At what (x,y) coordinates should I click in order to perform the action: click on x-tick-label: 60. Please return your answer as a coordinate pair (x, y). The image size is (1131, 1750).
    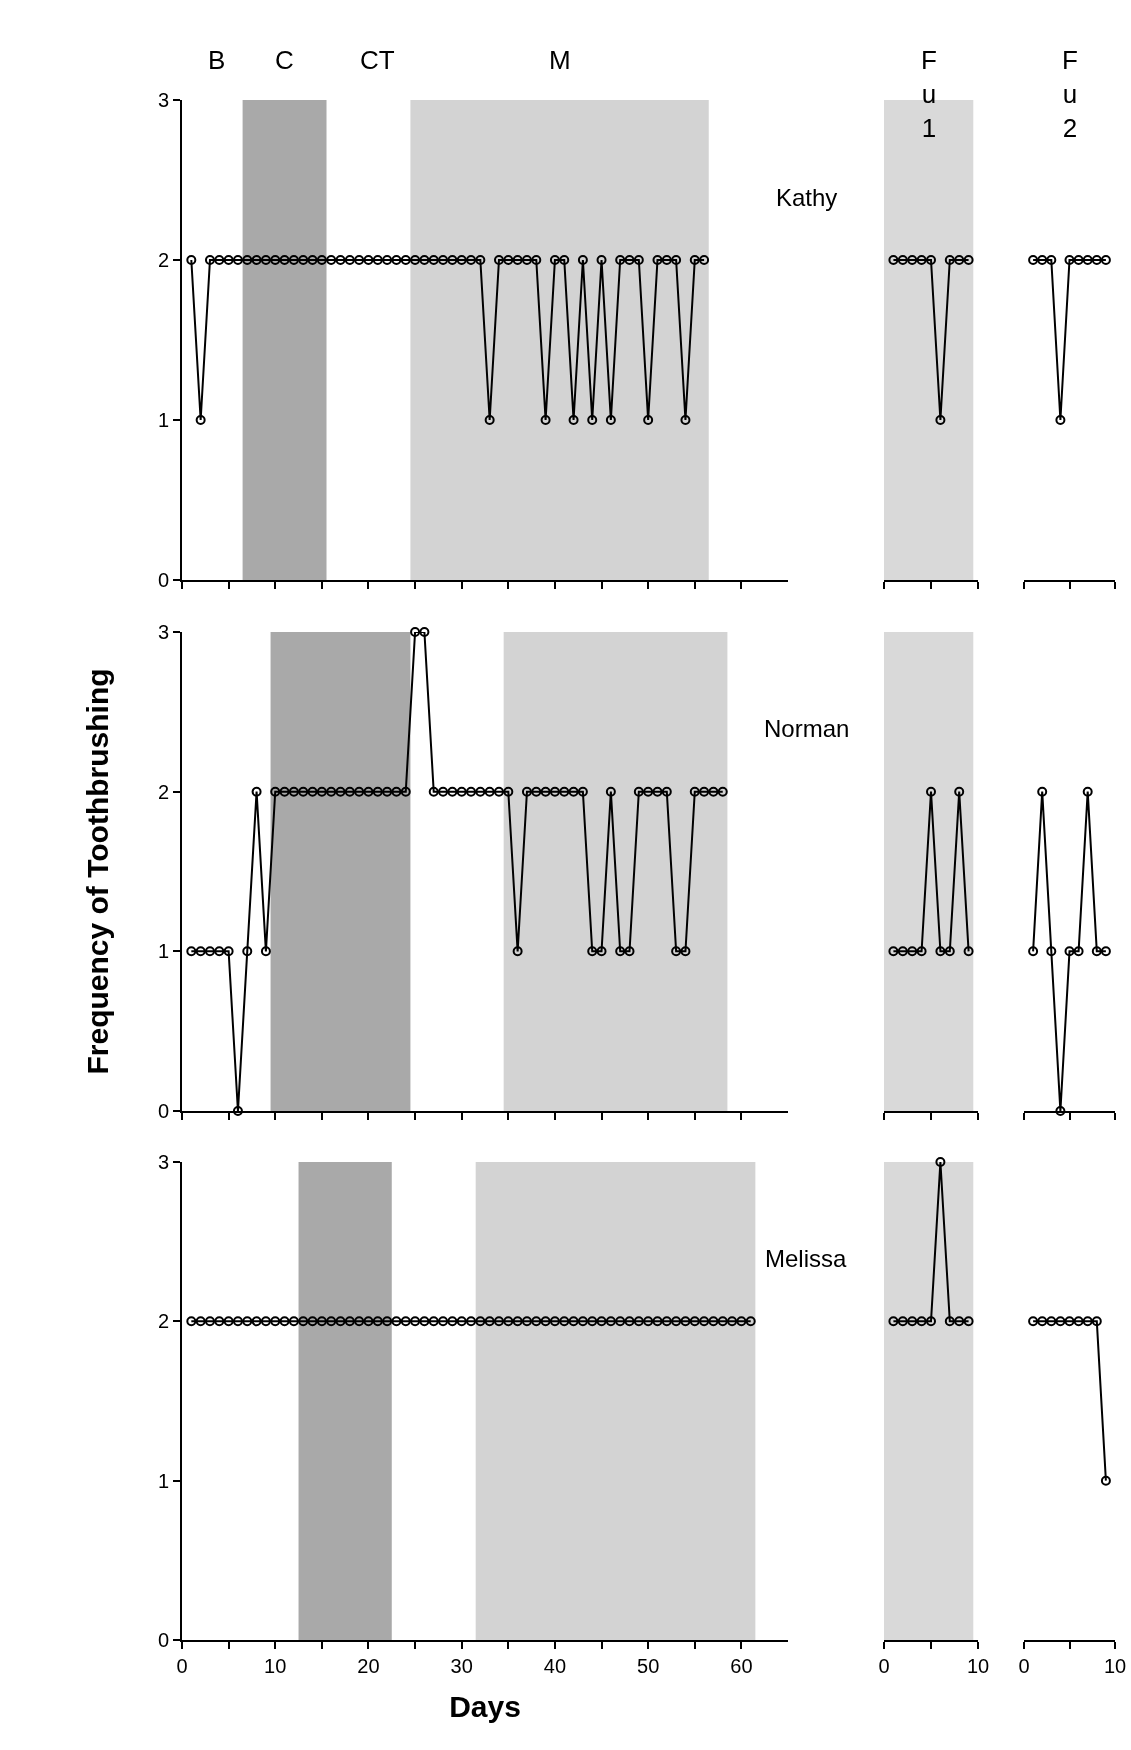
    Looking at the image, I should click on (741, 1666).